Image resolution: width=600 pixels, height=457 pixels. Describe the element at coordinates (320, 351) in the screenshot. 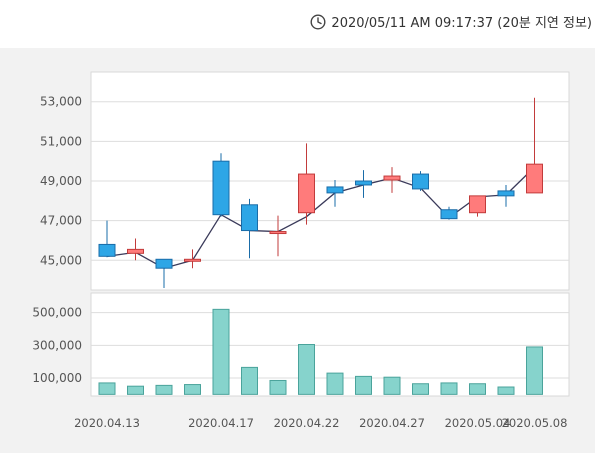

I see `volume-bars` at that location.